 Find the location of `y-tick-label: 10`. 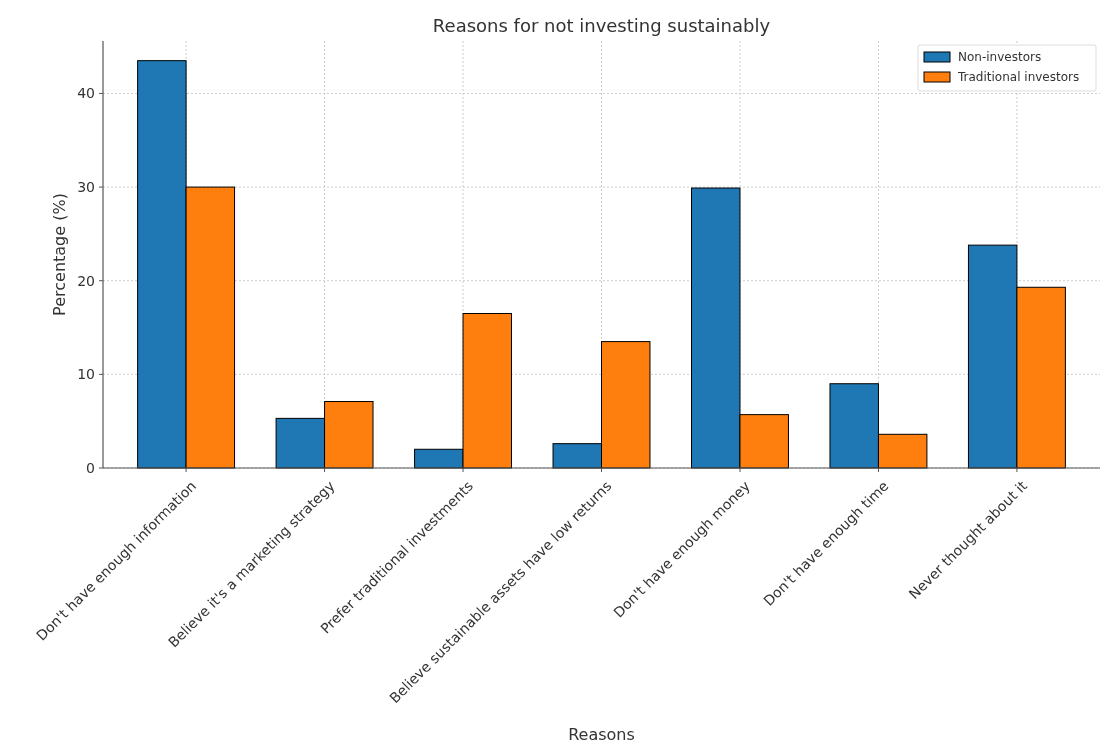

y-tick-label: 10 is located at coordinates (86, 374).